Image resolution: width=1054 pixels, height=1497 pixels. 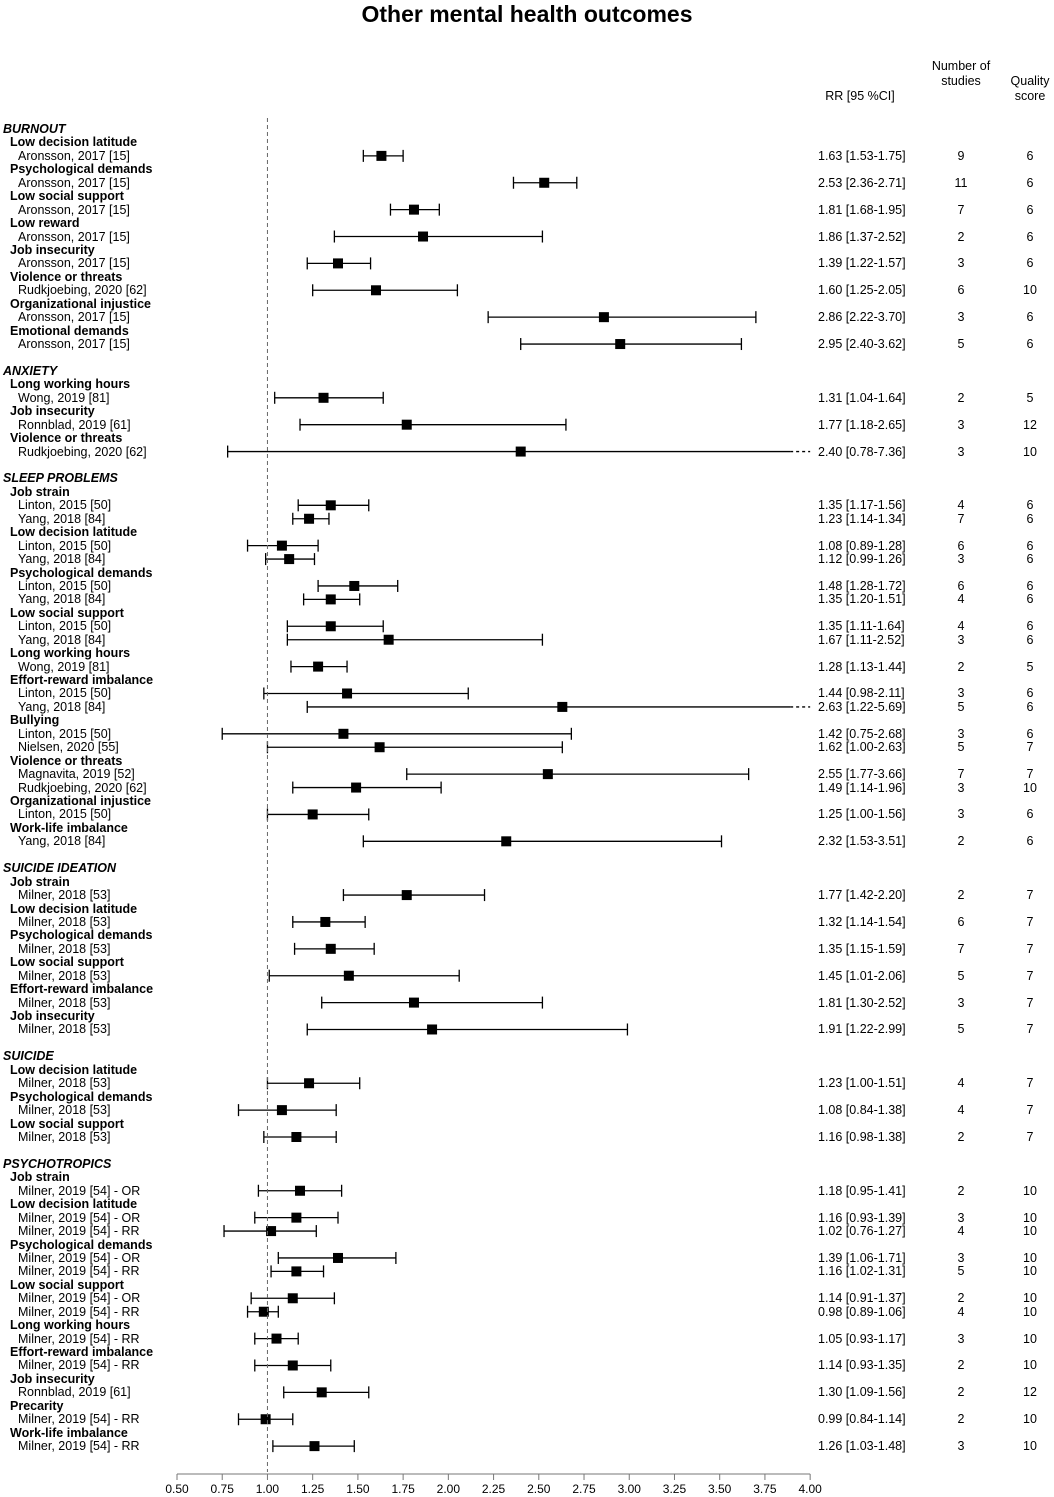 What do you see at coordinates (79, 1271) in the screenshot?
I see `study-label: Milner, 2019 [54] - RR` at bounding box center [79, 1271].